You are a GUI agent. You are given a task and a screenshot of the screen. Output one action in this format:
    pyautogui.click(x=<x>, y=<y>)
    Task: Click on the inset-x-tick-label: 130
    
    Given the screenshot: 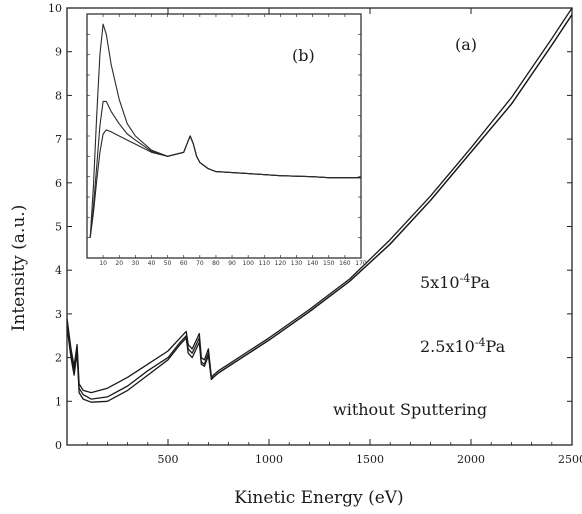 What is the action you would take?
    pyautogui.click(x=297, y=263)
    